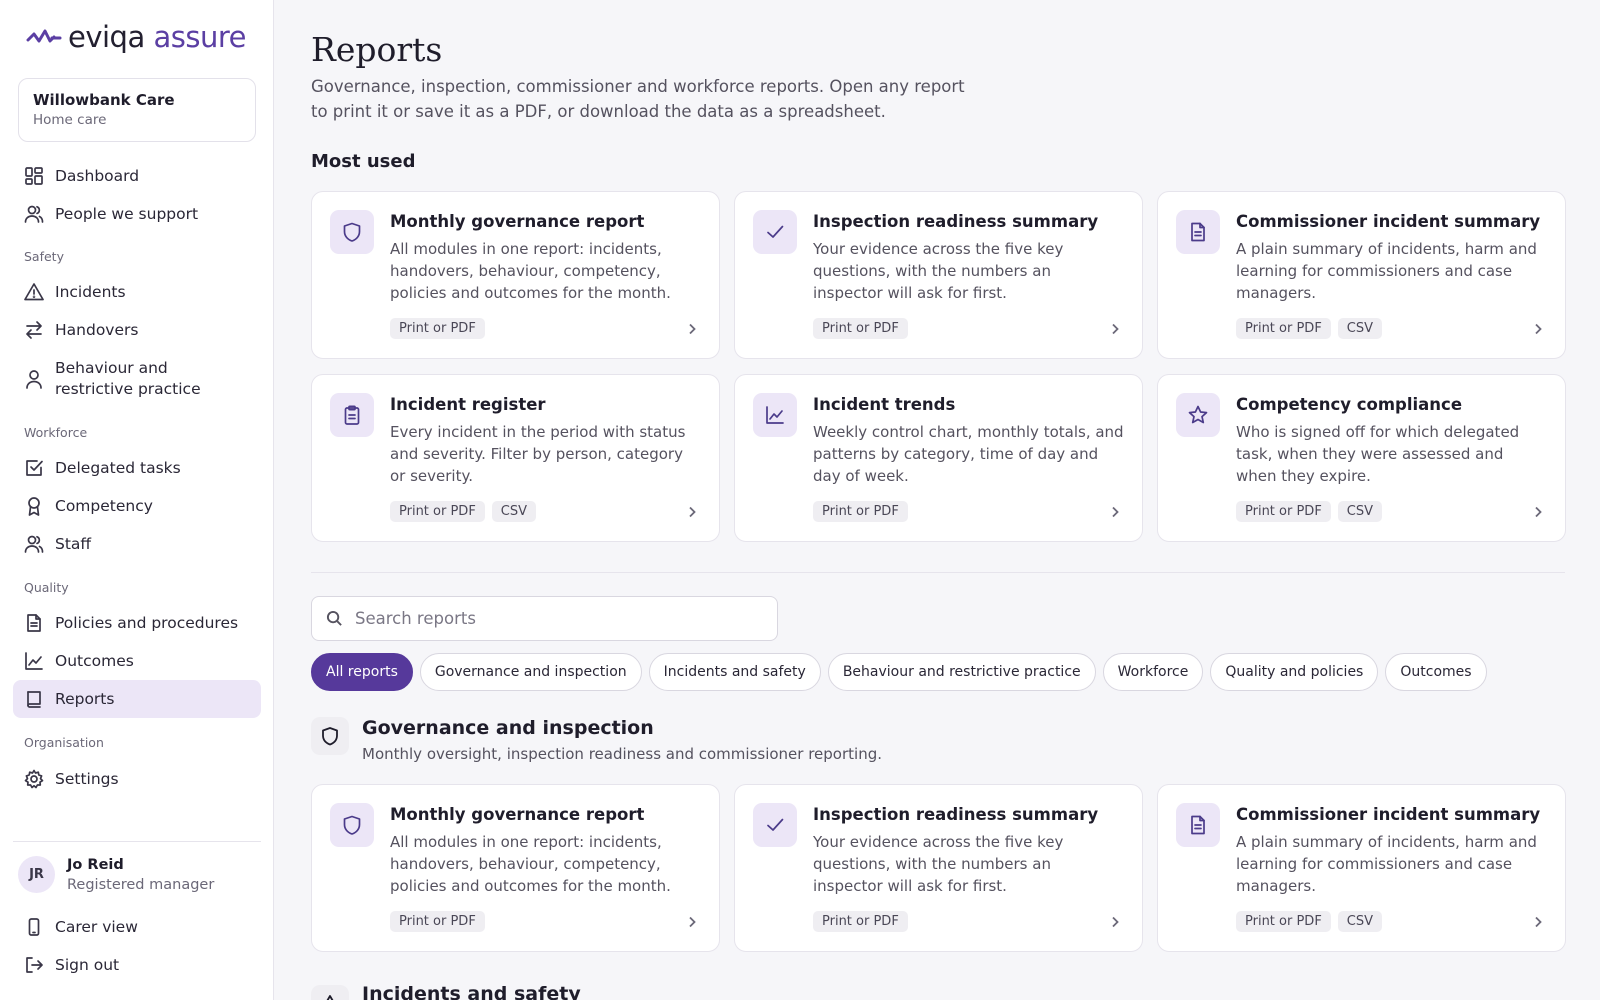 This screenshot has width=1600, height=1000. Describe the element at coordinates (471, 991) in the screenshot. I see `group-title: Incidents and safety` at that location.